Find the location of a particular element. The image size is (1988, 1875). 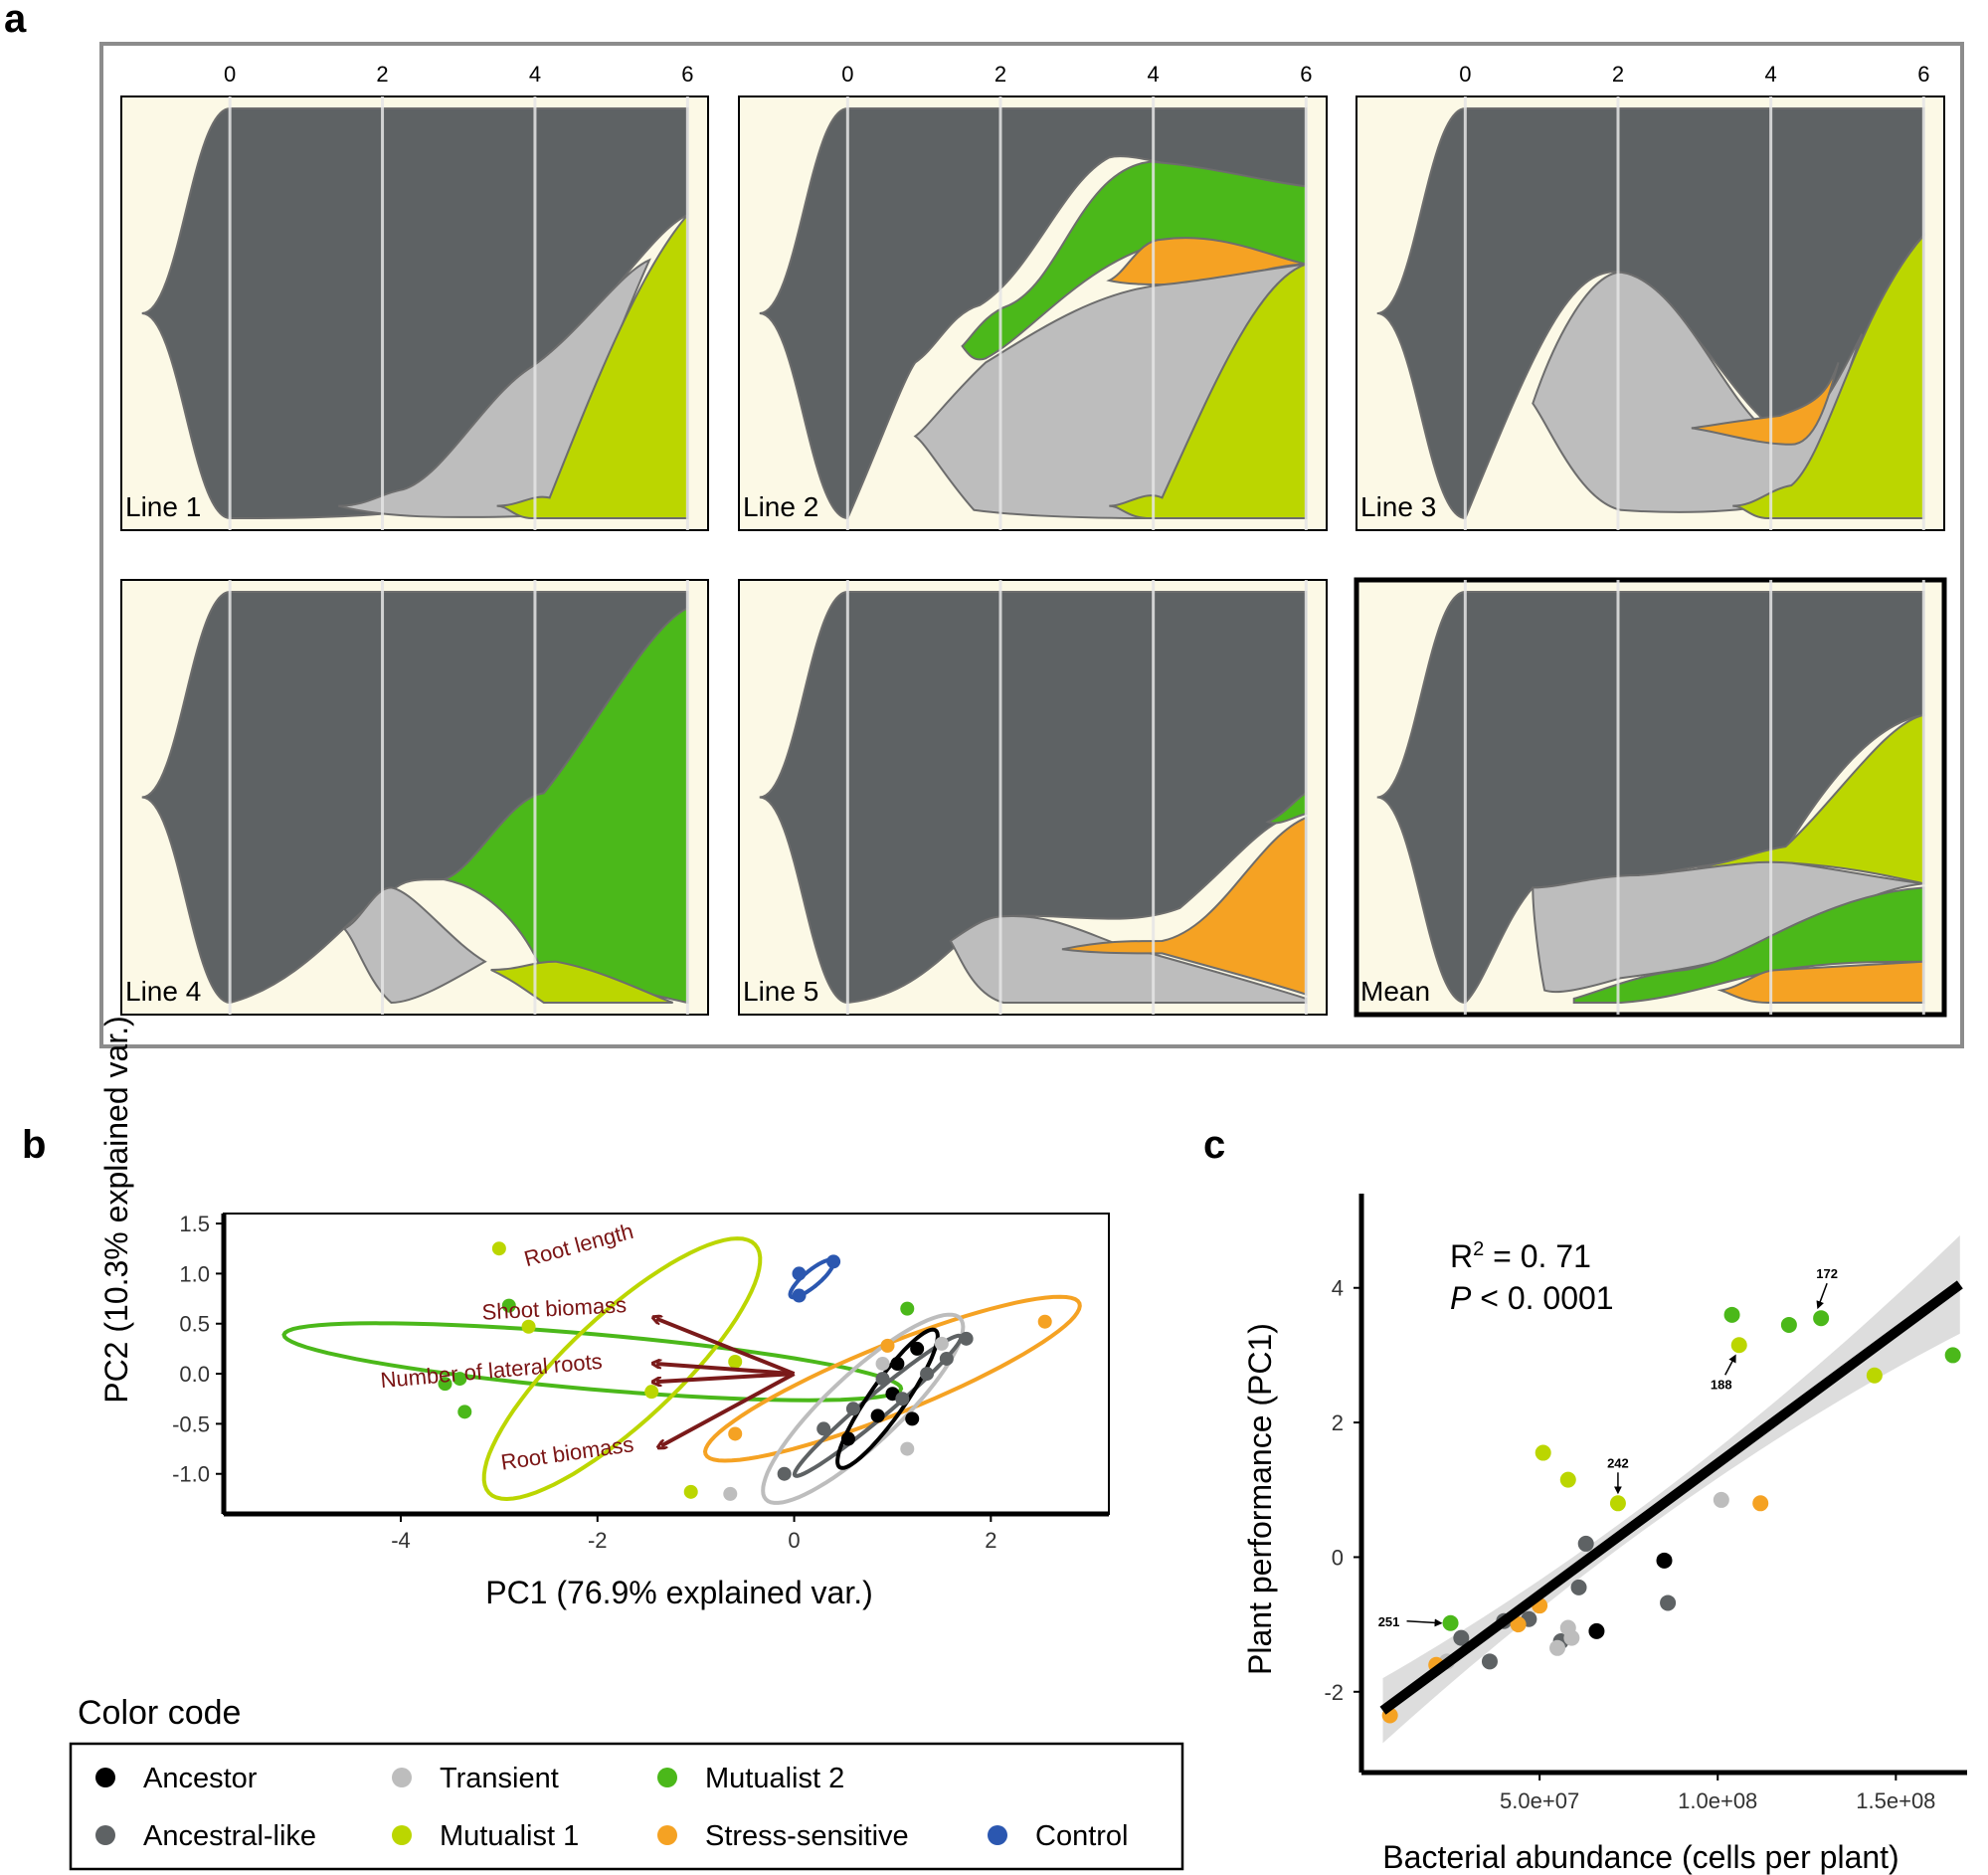

p-value-text: P < 0. 0001 is located at coordinates (1532, 1298).